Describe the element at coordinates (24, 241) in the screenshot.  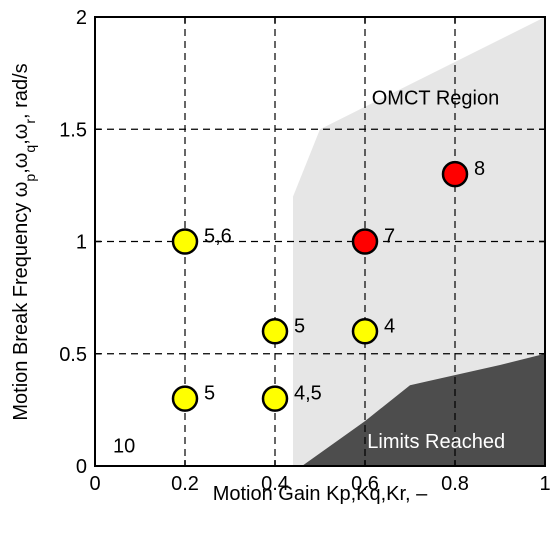
I see `y-axis-title: Motion Break Frequency ωp,ωq,ωr, rad/s` at that location.